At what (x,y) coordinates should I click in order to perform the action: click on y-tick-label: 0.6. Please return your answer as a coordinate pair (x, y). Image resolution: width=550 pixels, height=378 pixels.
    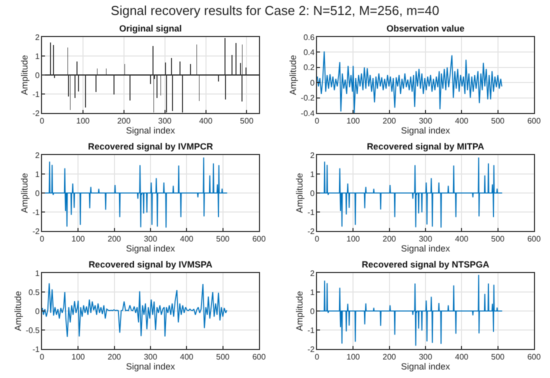
    Looking at the image, I should click on (309, 37).